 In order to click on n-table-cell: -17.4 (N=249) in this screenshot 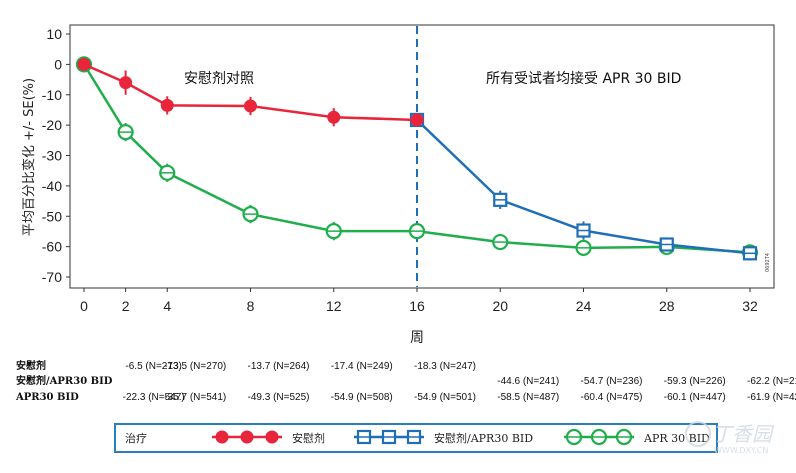, I will do `click(362, 366)`.